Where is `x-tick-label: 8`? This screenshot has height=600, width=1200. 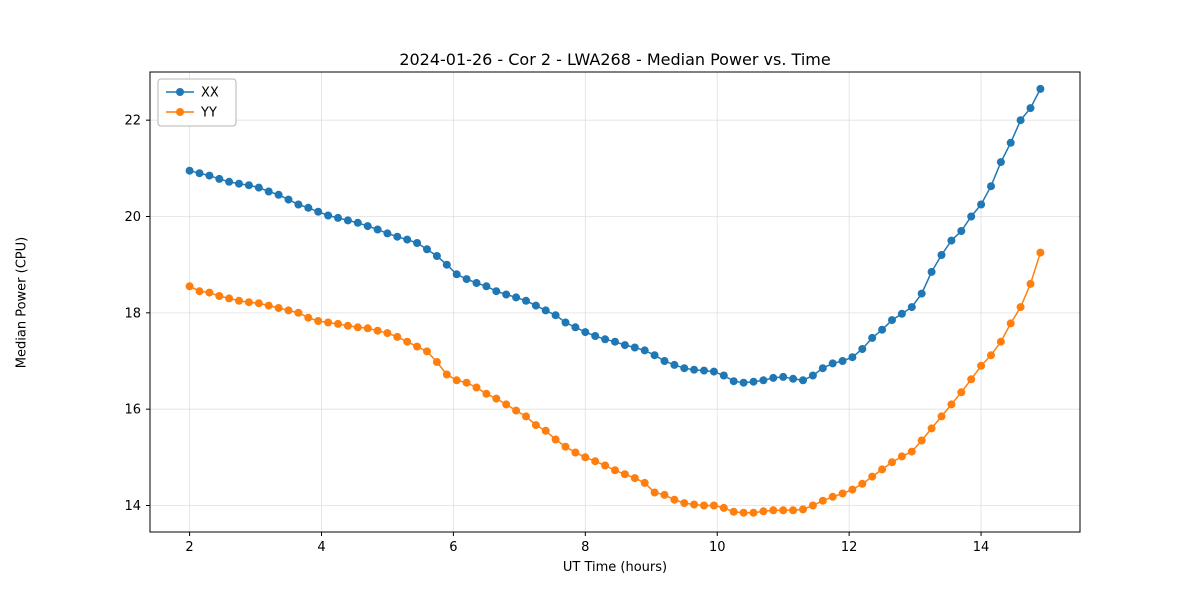 x-tick-label: 8 is located at coordinates (585, 547).